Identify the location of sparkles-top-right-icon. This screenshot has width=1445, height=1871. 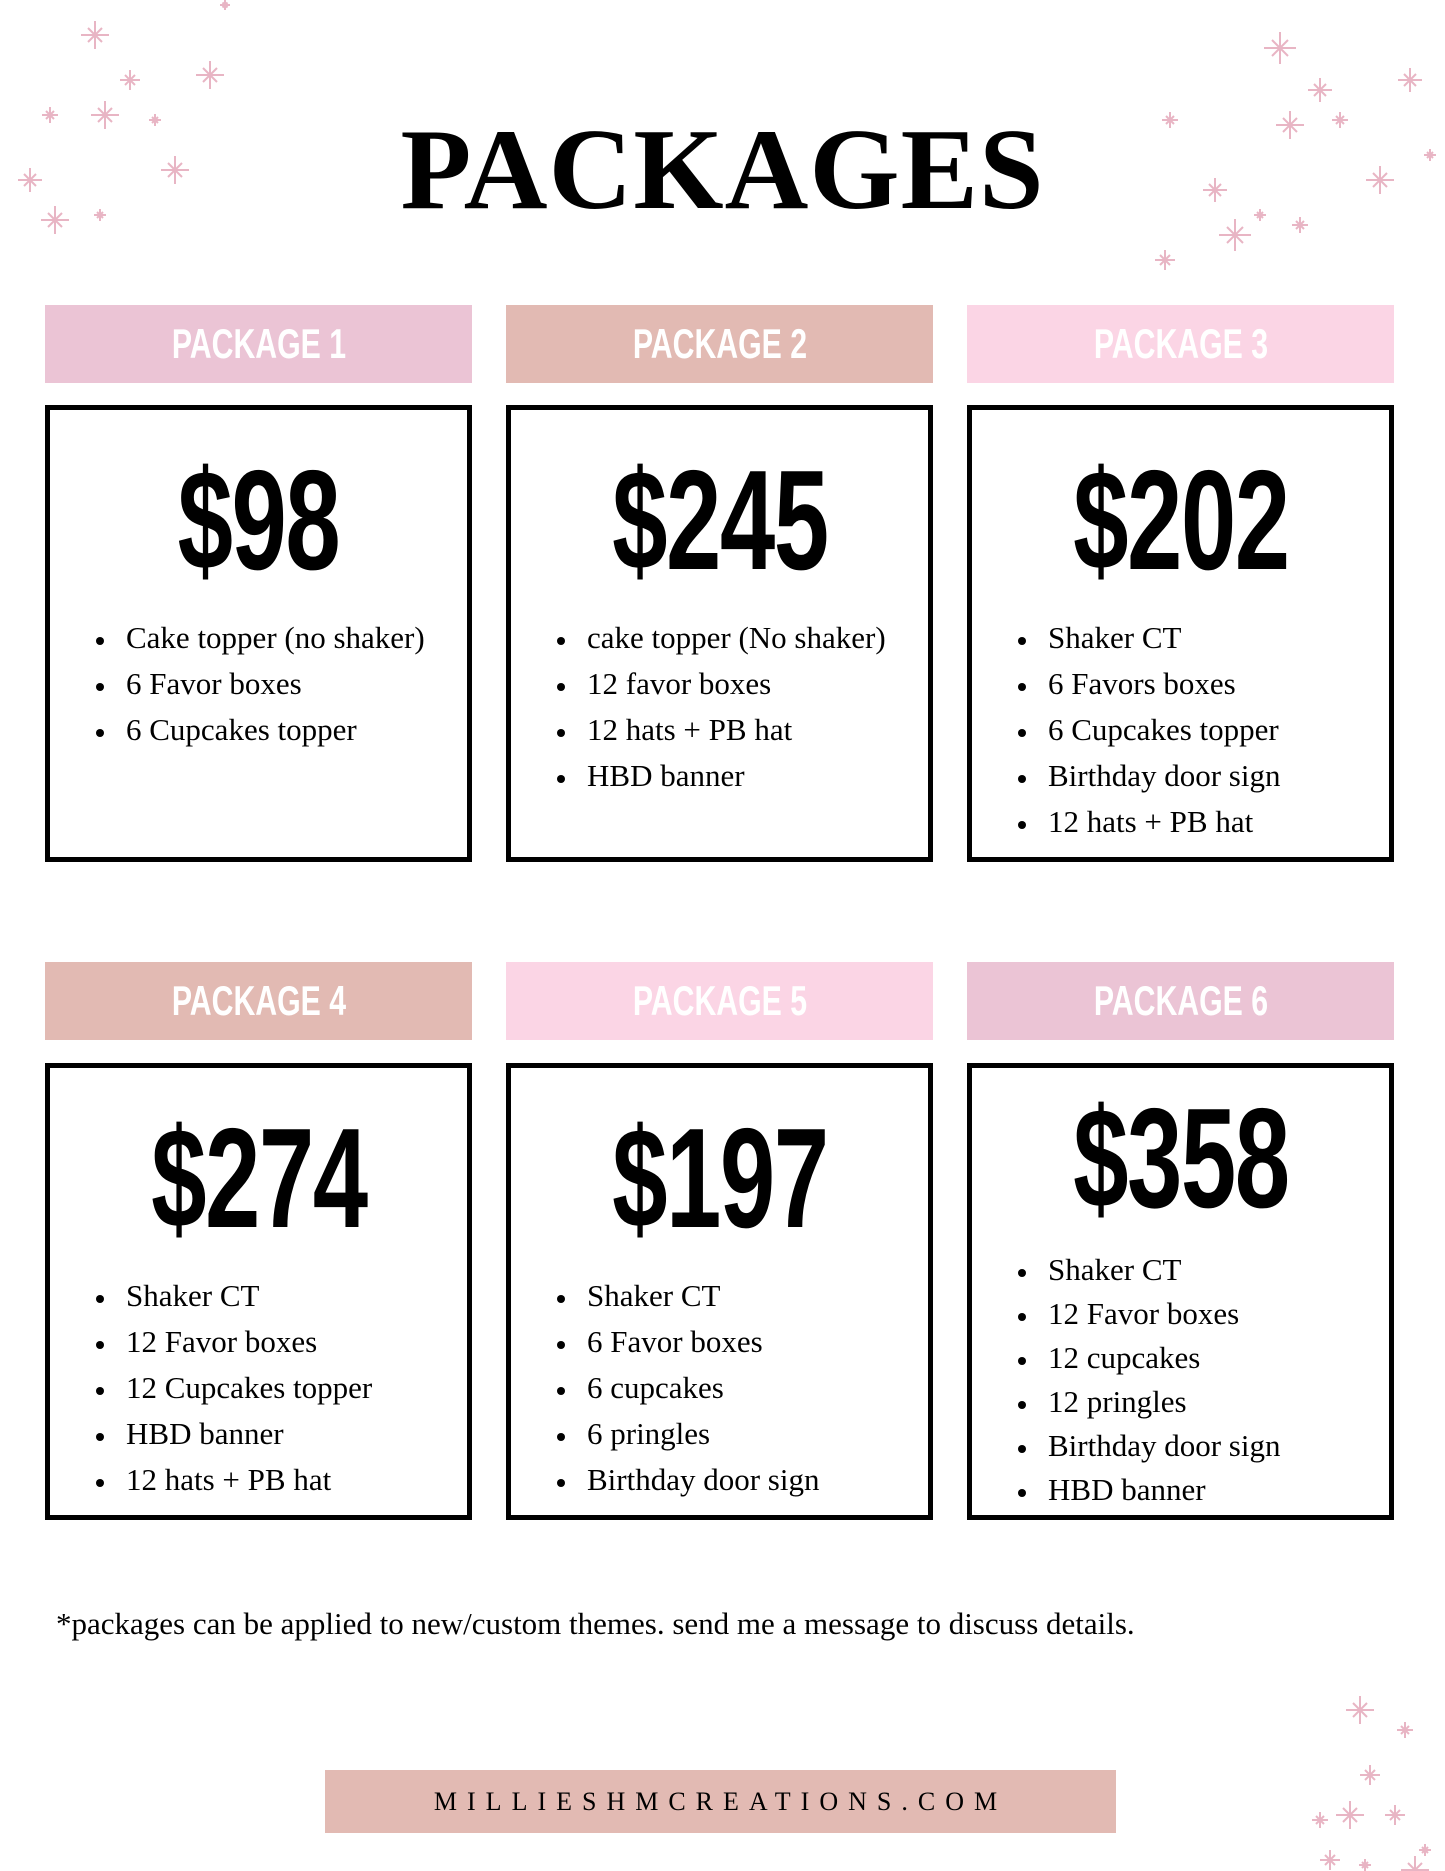
(1295, 151).